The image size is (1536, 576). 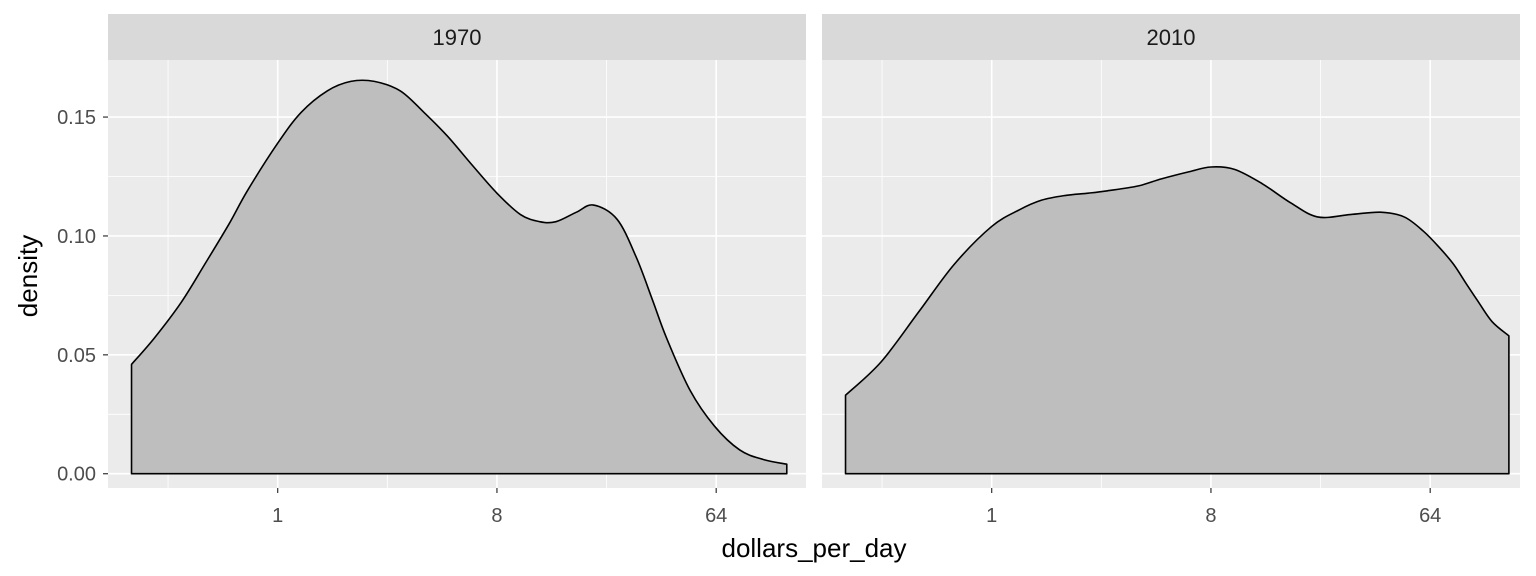 What do you see at coordinates (76, 237) in the screenshot?
I see `y-tick-label: 0.10` at bounding box center [76, 237].